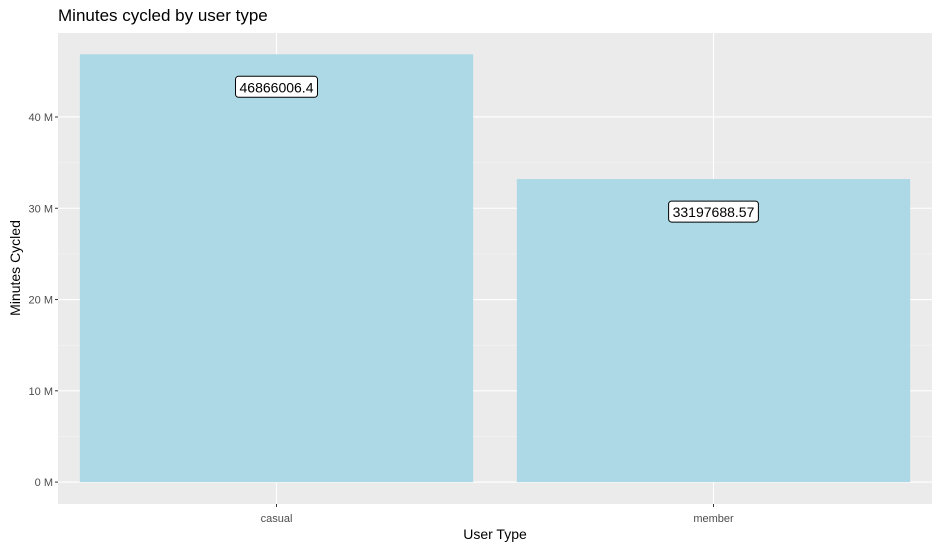  I want to click on chart-title: Minutes cycled by user type, so click(163, 15).